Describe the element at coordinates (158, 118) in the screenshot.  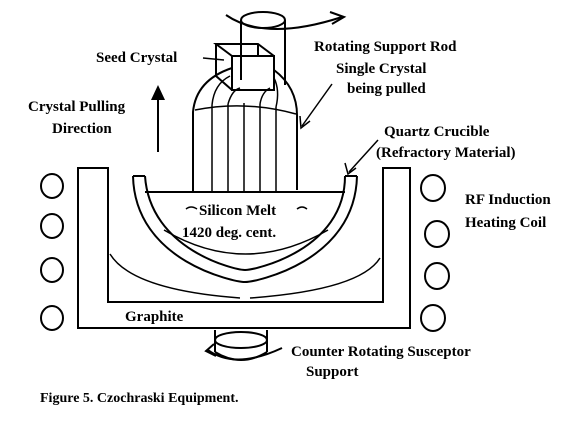
I see `pulling-direction-arrow` at that location.